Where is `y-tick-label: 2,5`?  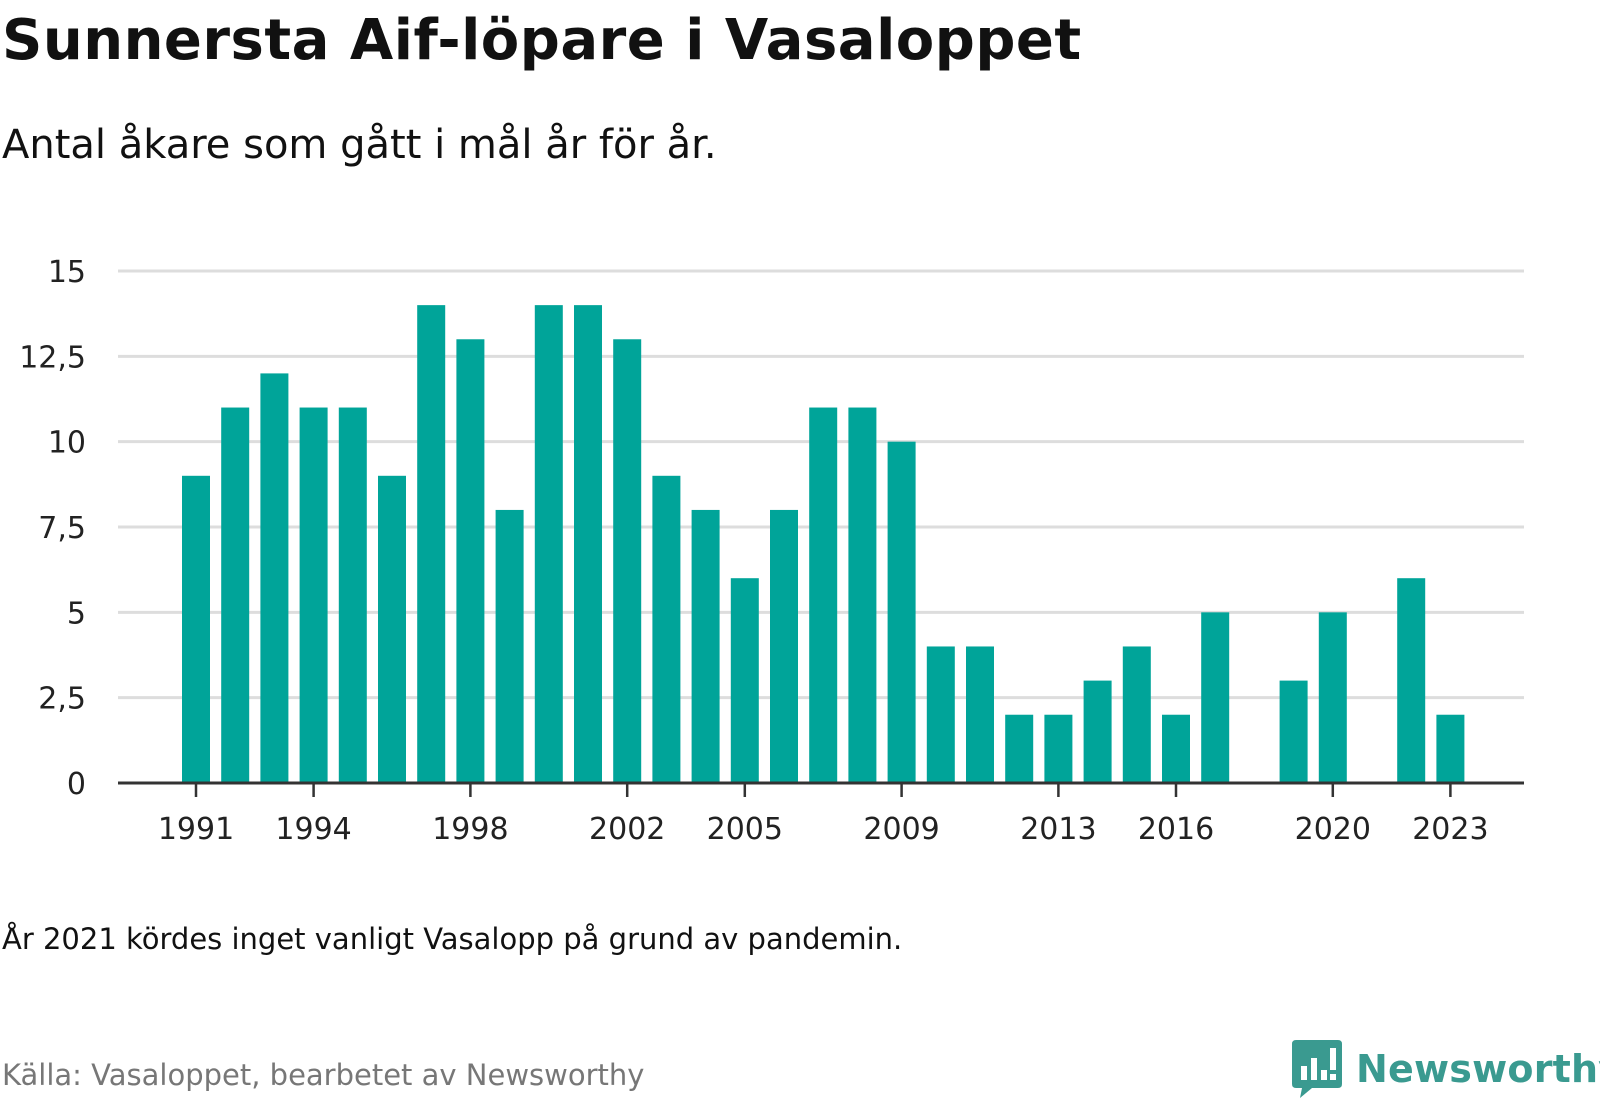
y-tick-label: 2,5 is located at coordinates (62, 699).